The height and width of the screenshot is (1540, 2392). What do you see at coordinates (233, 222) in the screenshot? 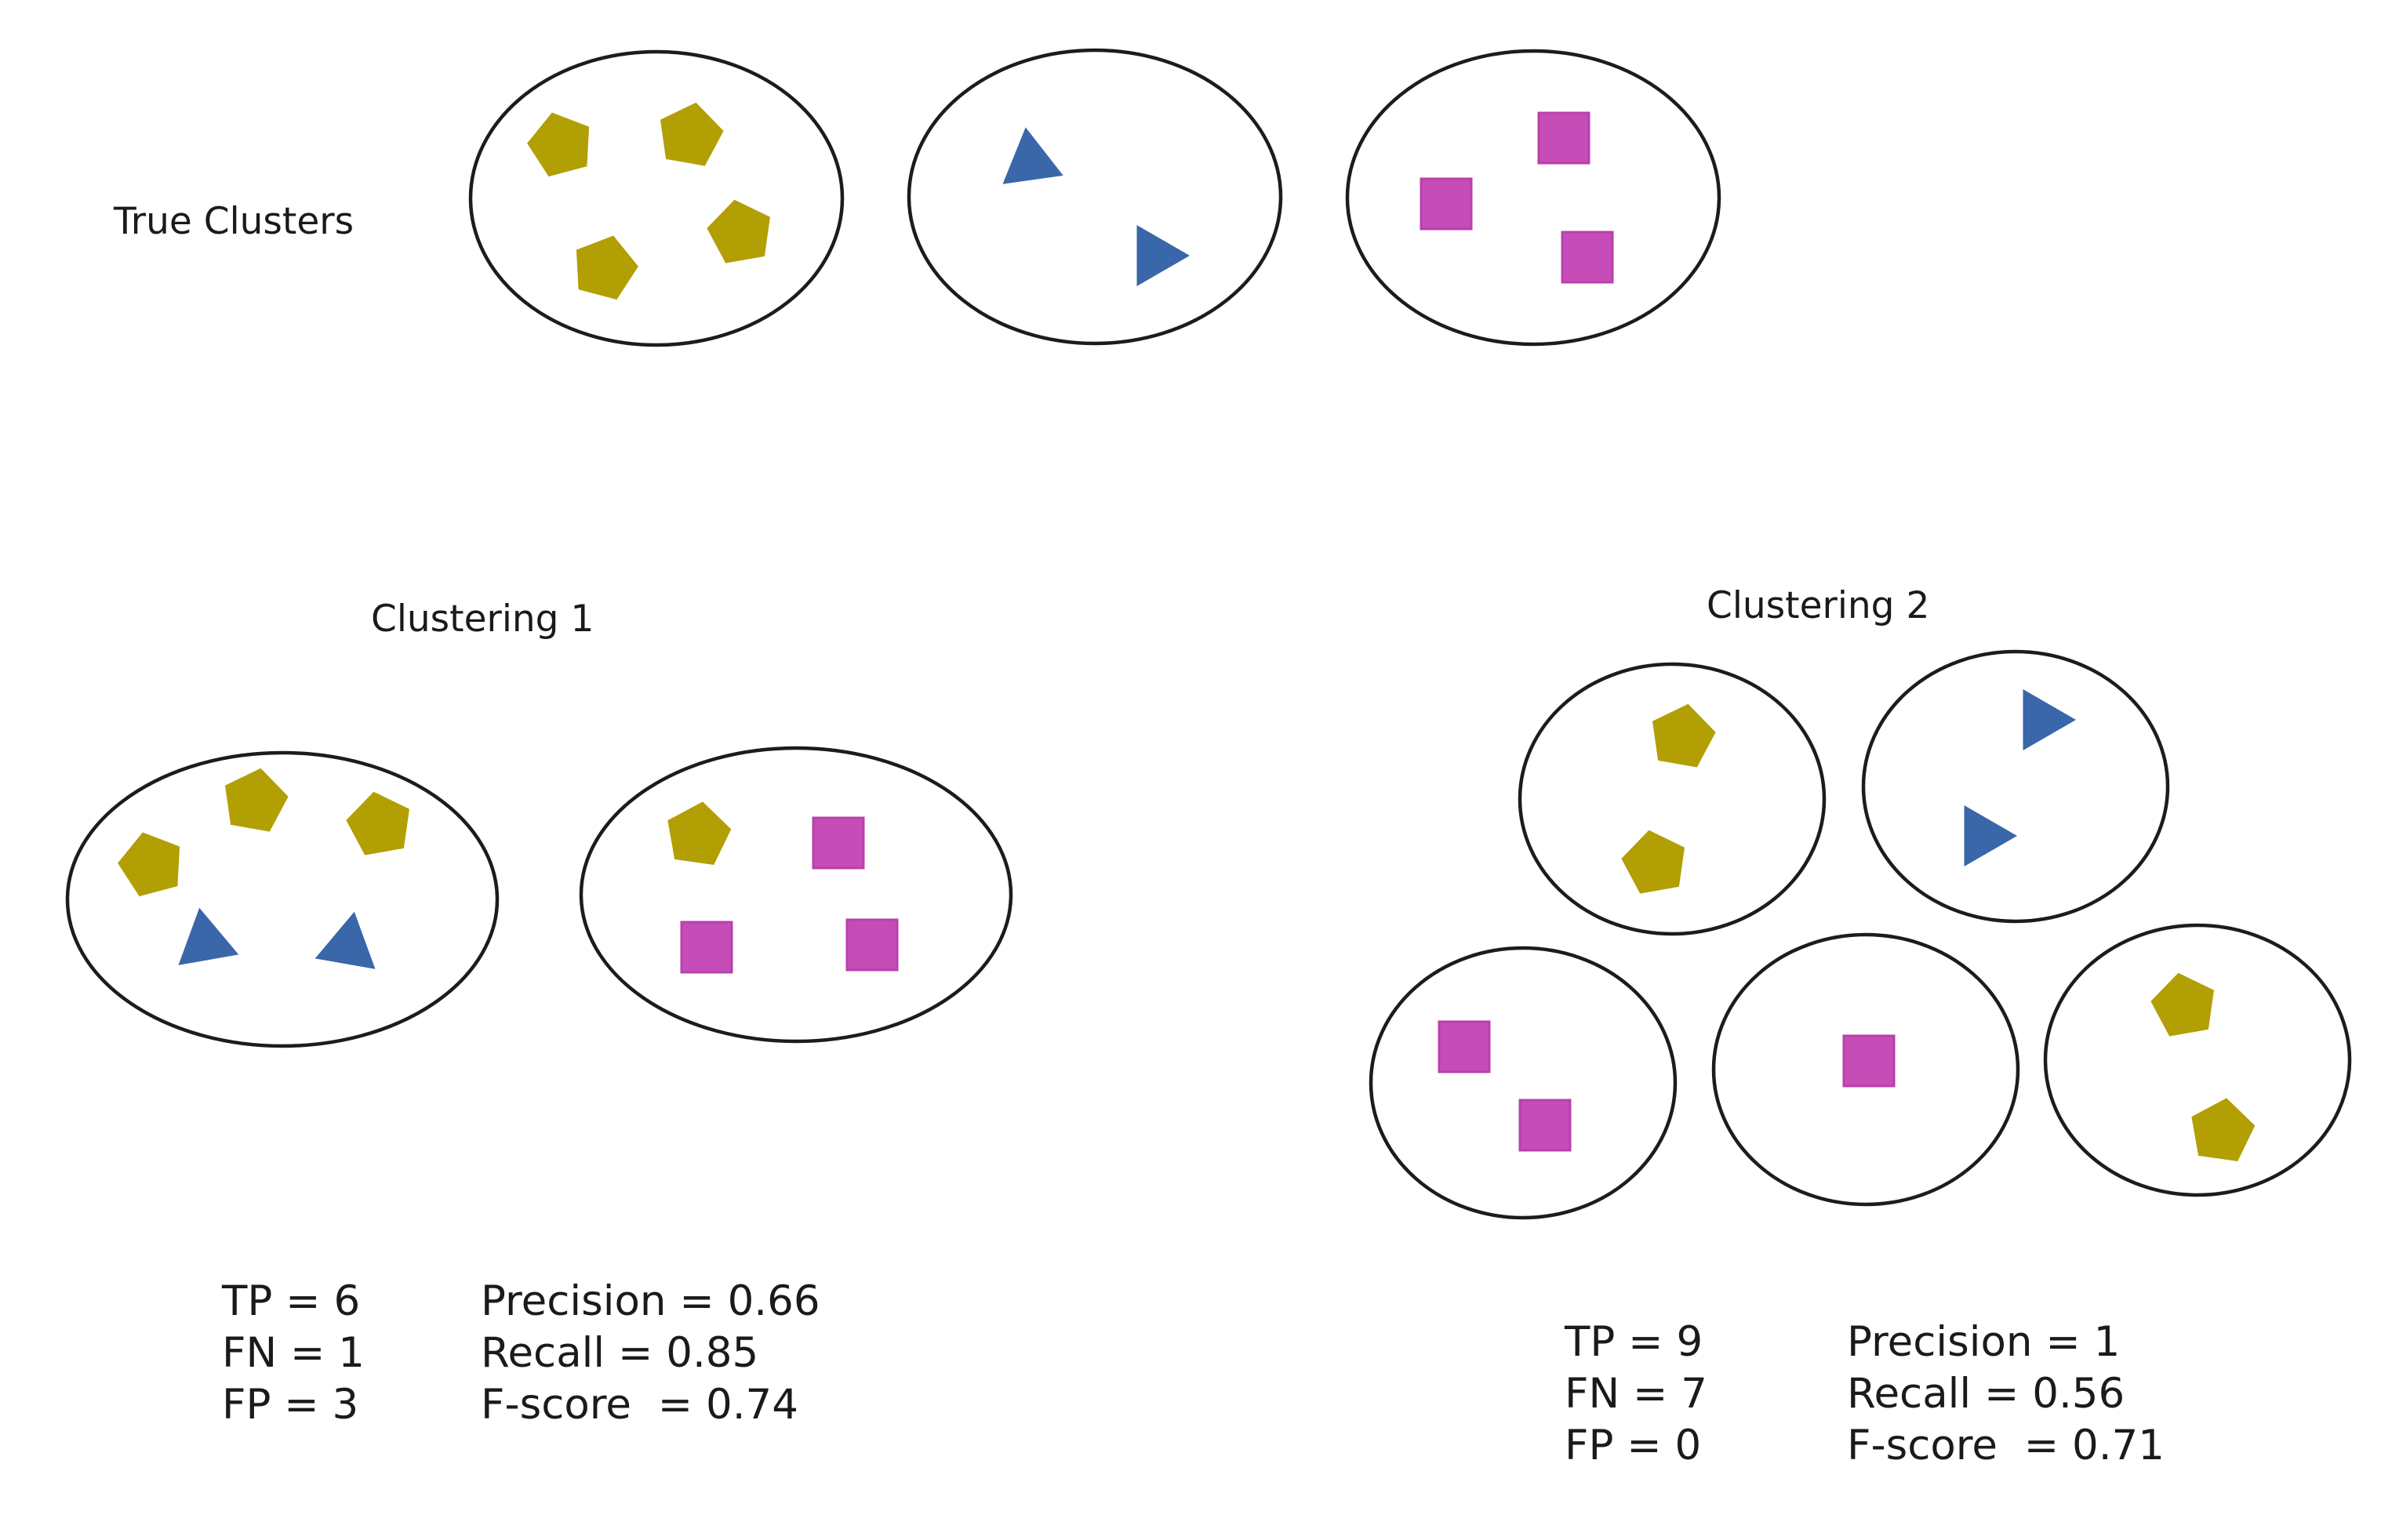
I see `true-clusters-label: True Clusters` at bounding box center [233, 222].